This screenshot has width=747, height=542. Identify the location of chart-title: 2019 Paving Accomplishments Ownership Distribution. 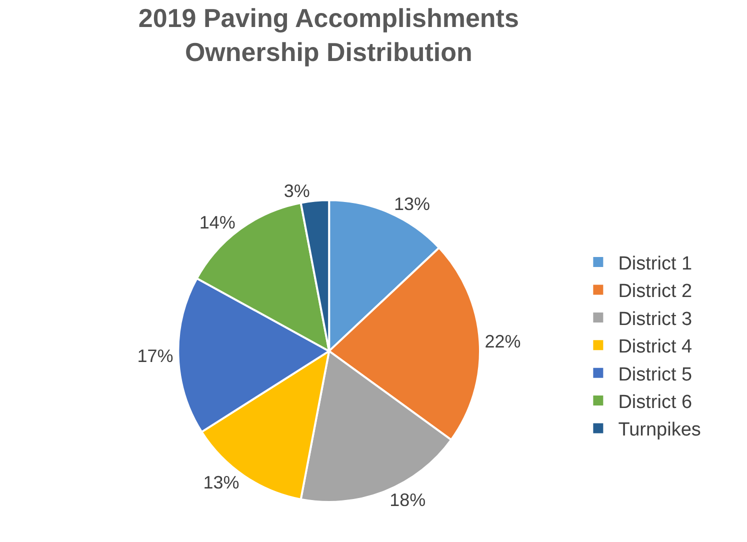
(328, 35).